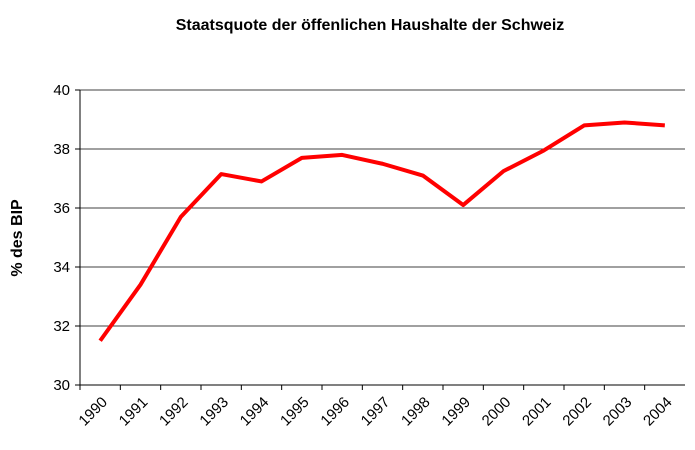 The width and height of the screenshot is (695, 450). What do you see at coordinates (61, 267) in the screenshot?
I see `y-tick-label: 34` at bounding box center [61, 267].